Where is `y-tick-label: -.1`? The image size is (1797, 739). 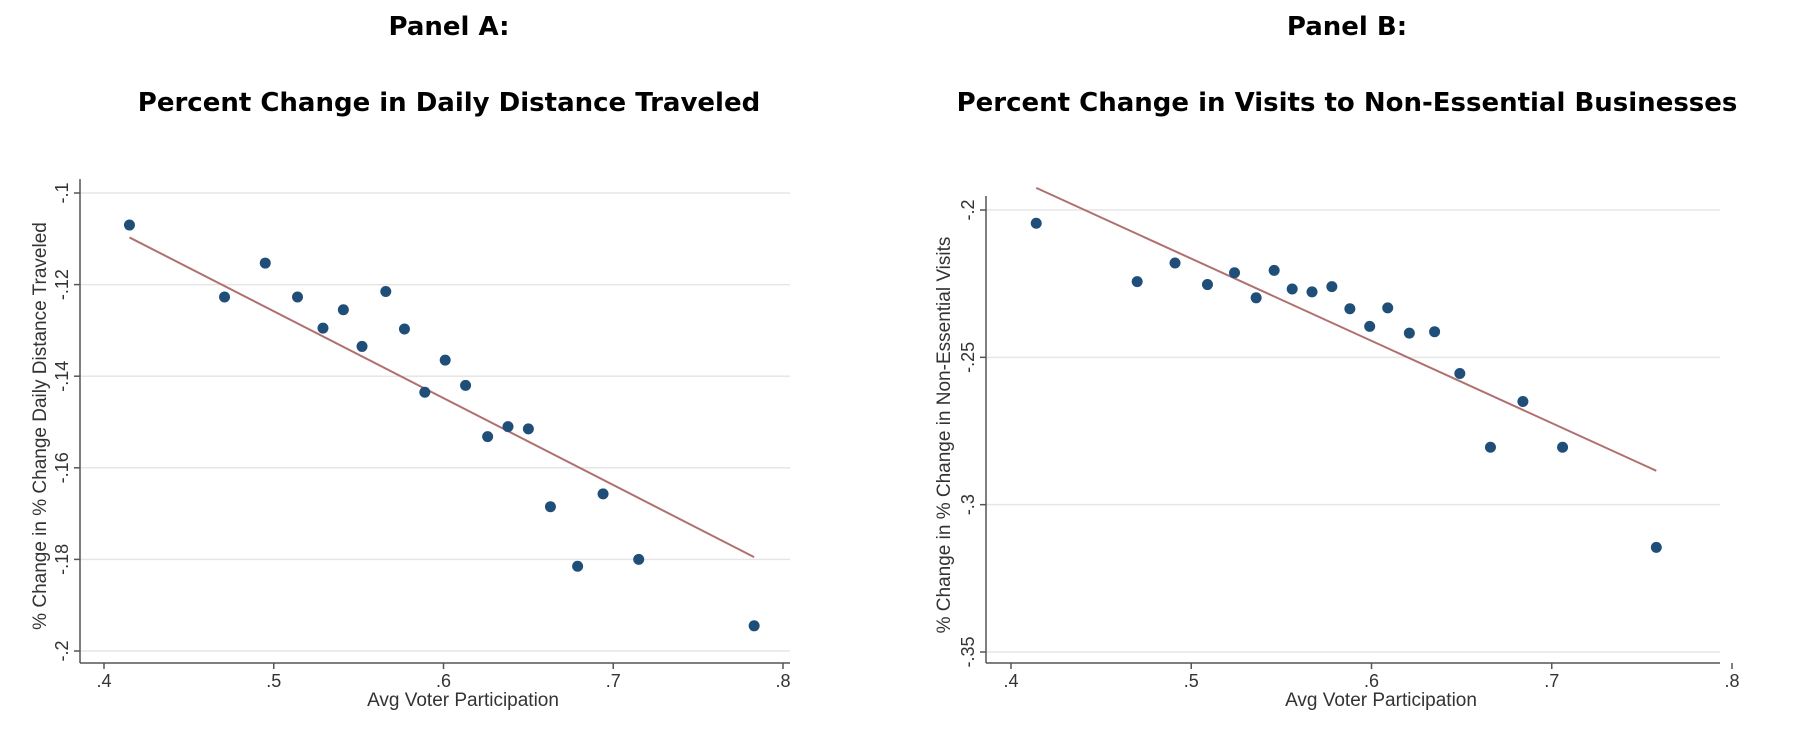
y-tick-label: -.1 is located at coordinates (62, 192).